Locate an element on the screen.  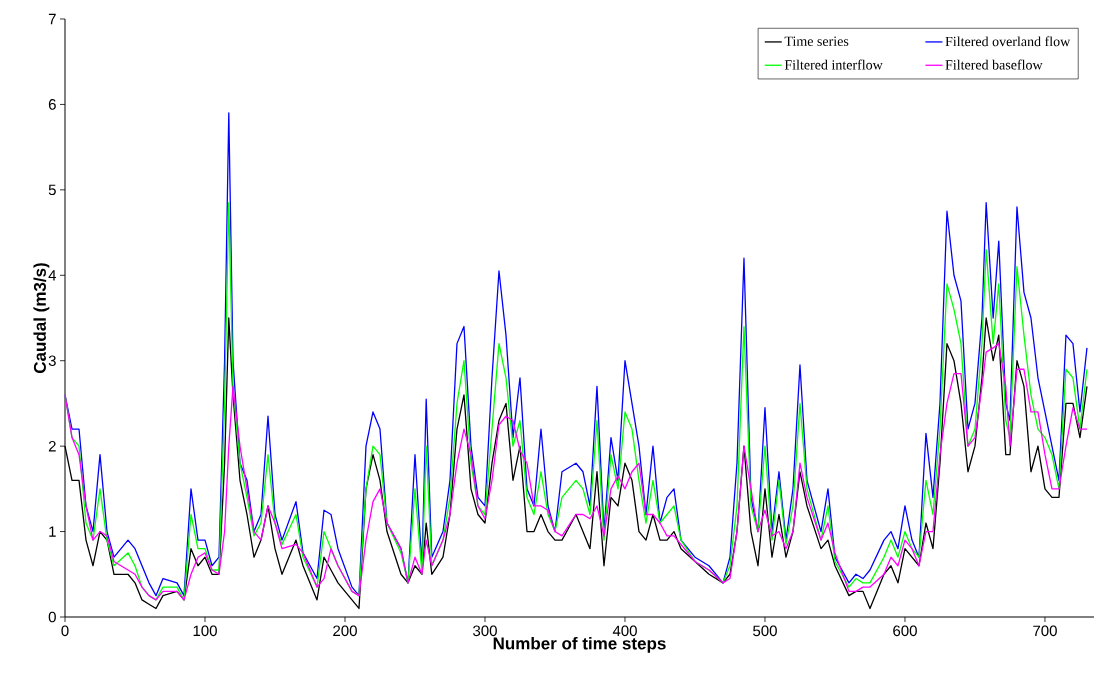
legend-label: Filtered interflow is located at coordinates (833, 64).